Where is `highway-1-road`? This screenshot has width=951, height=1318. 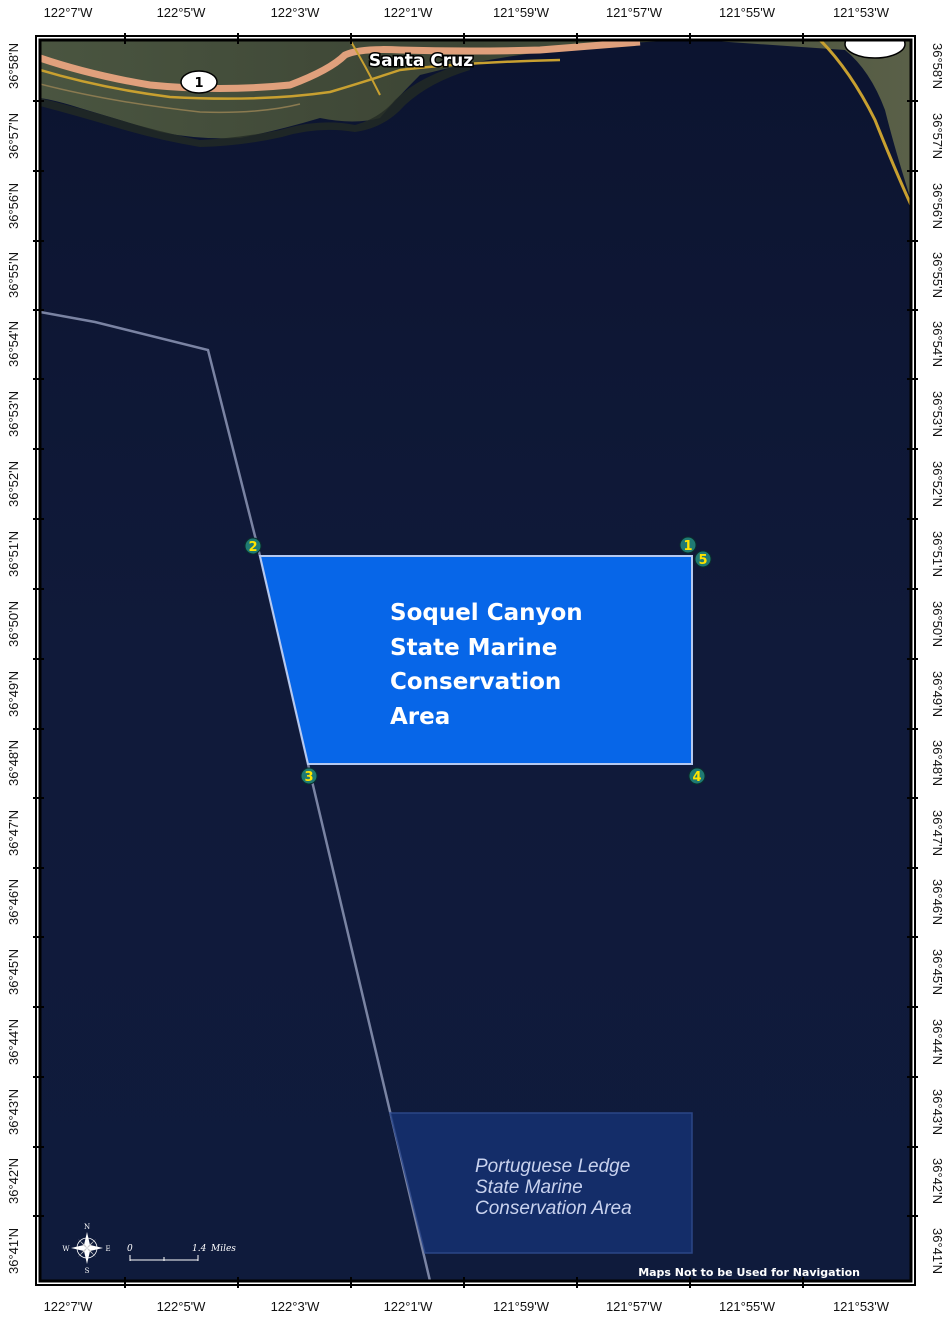 highway-1-road is located at coordinates (340, 66).